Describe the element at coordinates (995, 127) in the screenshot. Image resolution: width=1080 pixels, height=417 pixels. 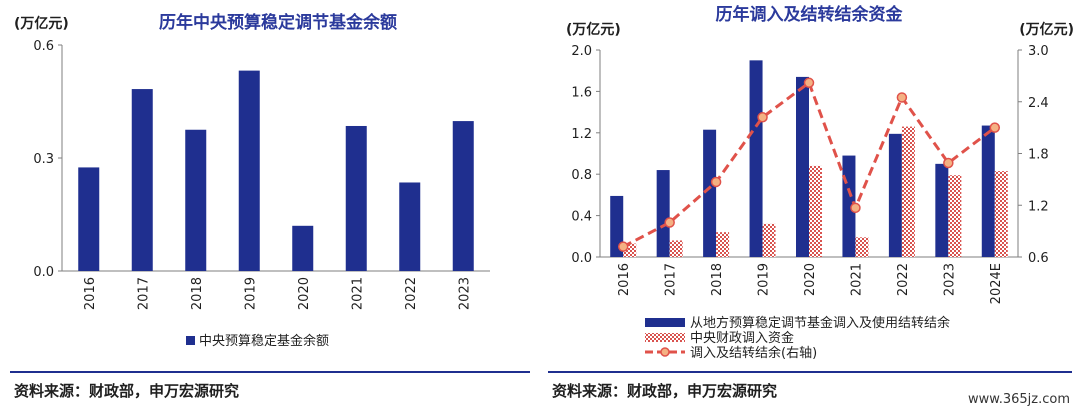
I see `right-total-marker-2024E` at that location.